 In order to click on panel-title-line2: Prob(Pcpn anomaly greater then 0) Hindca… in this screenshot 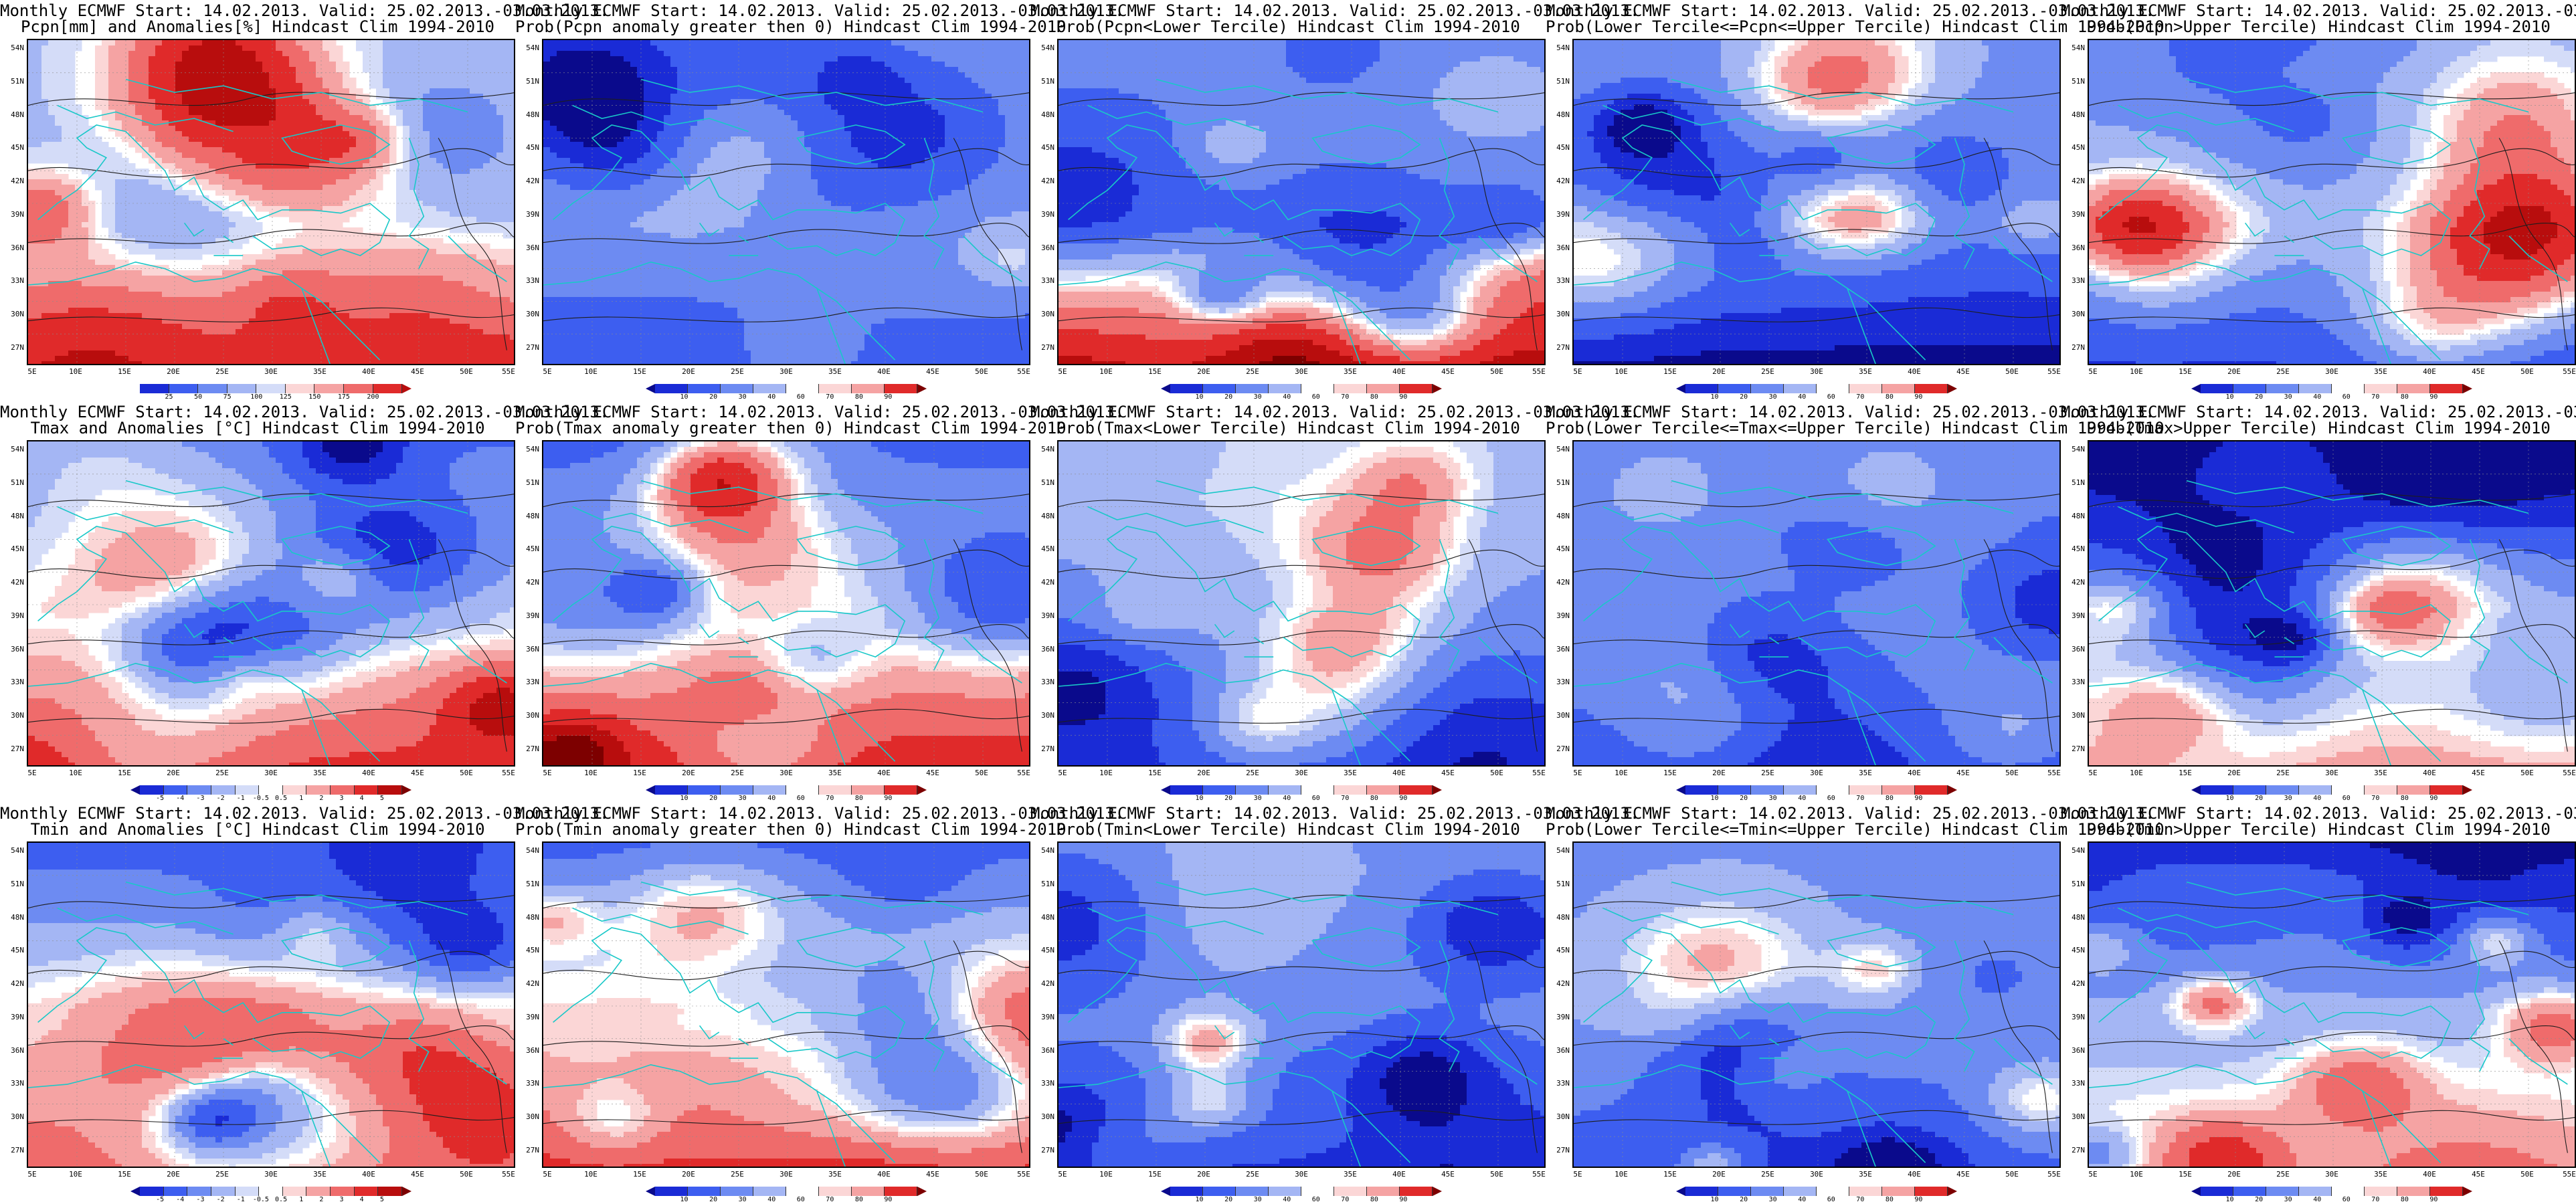, I will do `click(773, 27)`.